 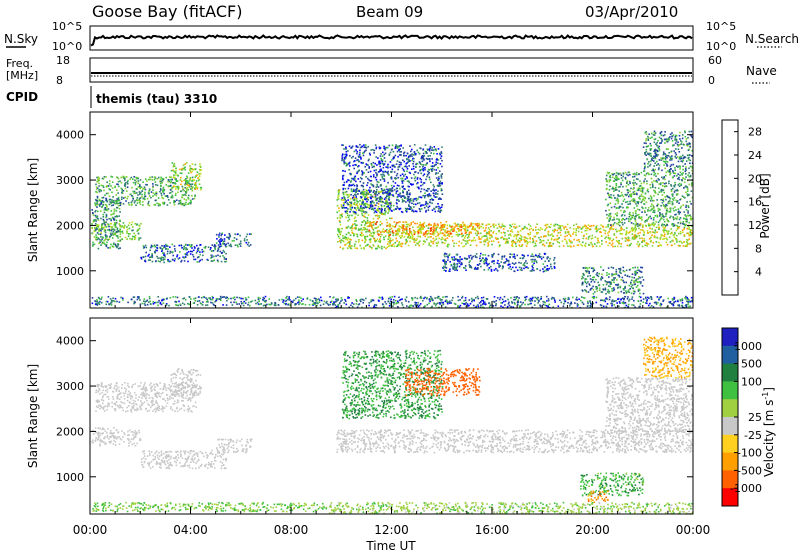 I want to click on noise-left-label: N.Sky, so click(x=21, y=39).